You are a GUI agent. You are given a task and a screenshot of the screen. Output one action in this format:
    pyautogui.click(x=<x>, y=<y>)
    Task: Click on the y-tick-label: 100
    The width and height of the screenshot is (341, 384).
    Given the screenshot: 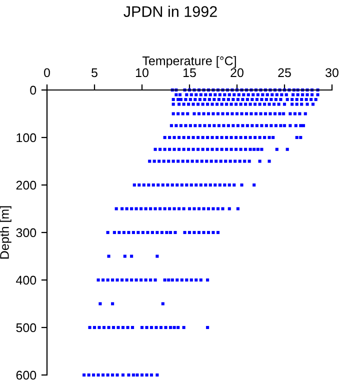 What is the action you would take?
    pyautogui.click(x=26, y=137)
    